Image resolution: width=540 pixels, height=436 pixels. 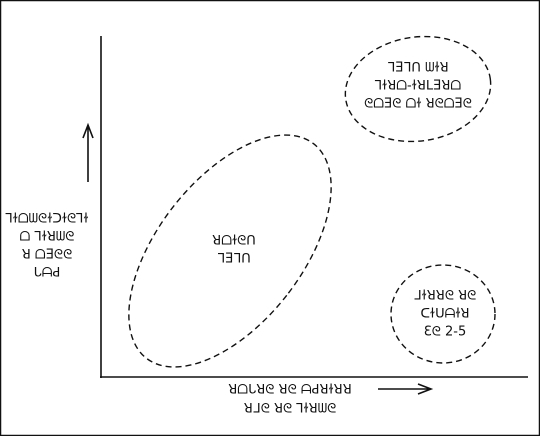 I want to click on region-label: ꓤᗝɫᘓᑎ ᒣƎᒣᑎ, so click(x=234, y=250).